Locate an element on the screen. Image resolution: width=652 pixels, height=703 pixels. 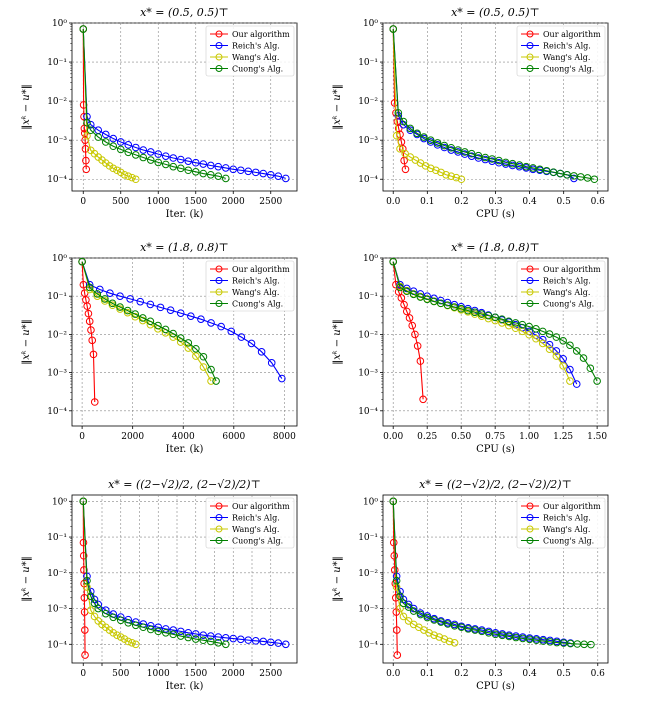
y-tick-label: 10⁻⁴ is located at coordinates (57, 645).